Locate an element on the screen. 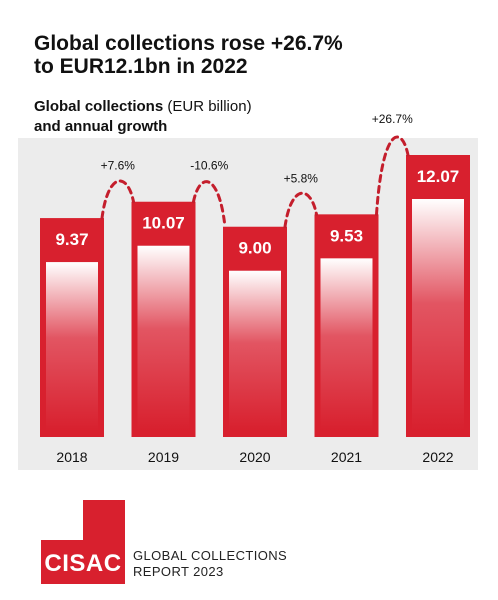 Image resolution: width=498 pixels, height=600 pixels. bar-highlight-2022 is located at coordinates (438, 315).